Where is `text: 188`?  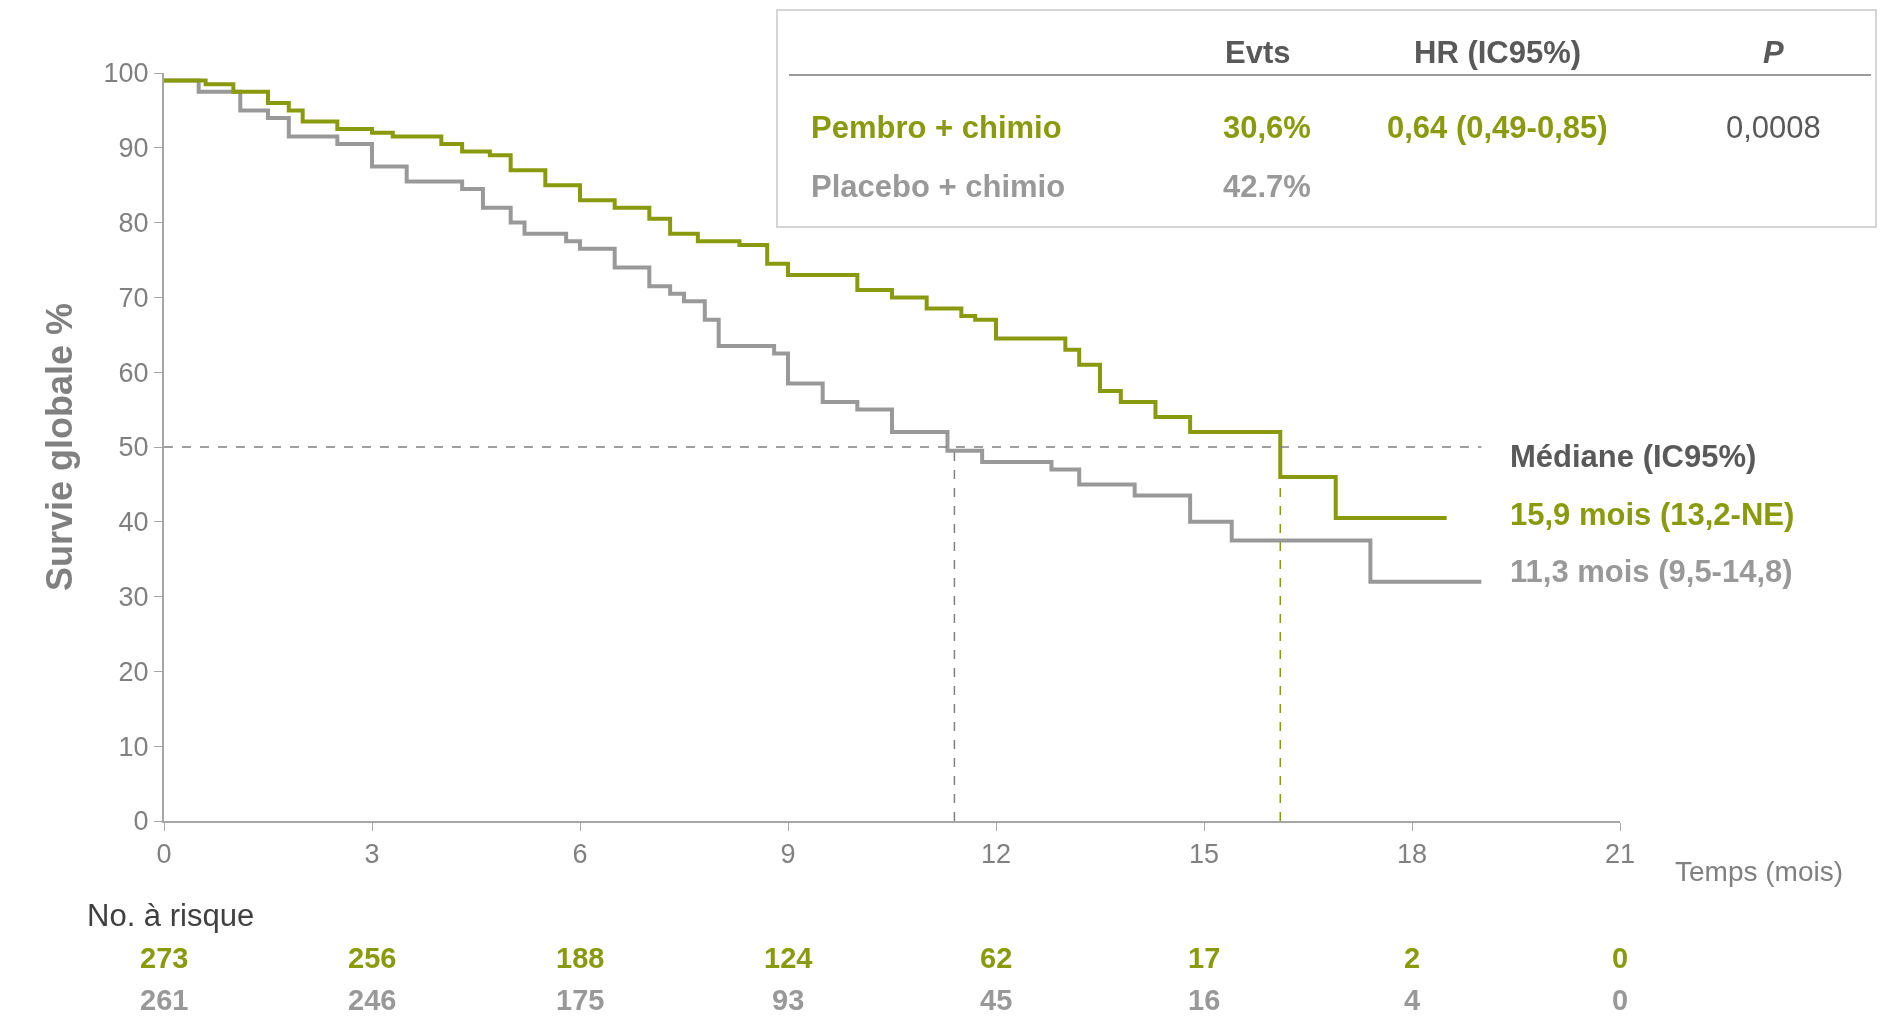
text: 188 is located at coordinates (580, 958).